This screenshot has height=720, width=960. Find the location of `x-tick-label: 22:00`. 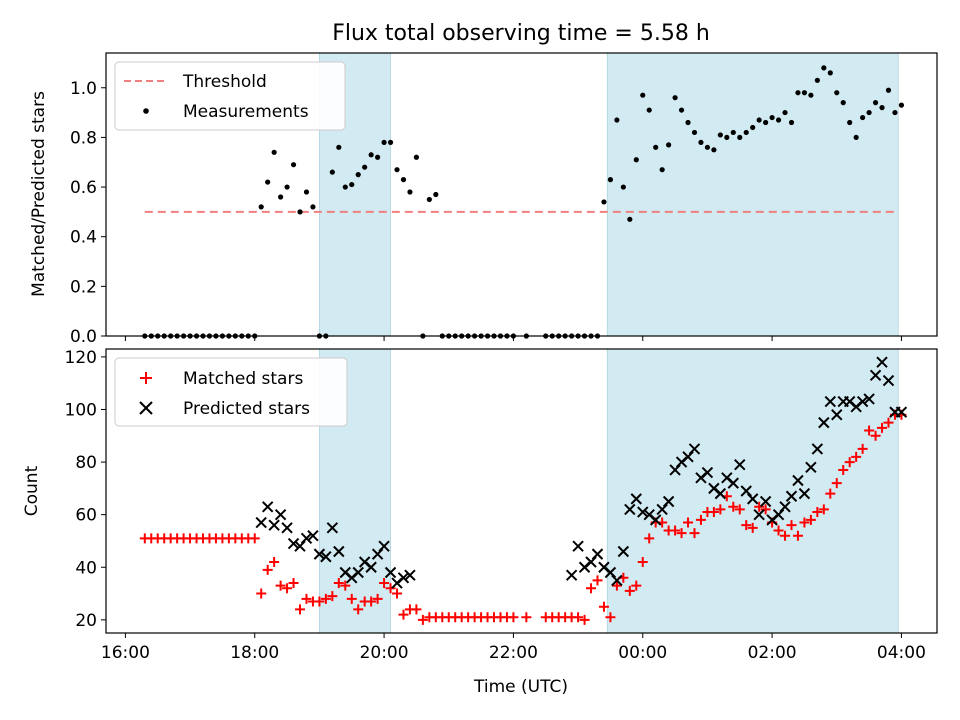

x-tick-label: 22:00 is located at coordinates (513, 653).